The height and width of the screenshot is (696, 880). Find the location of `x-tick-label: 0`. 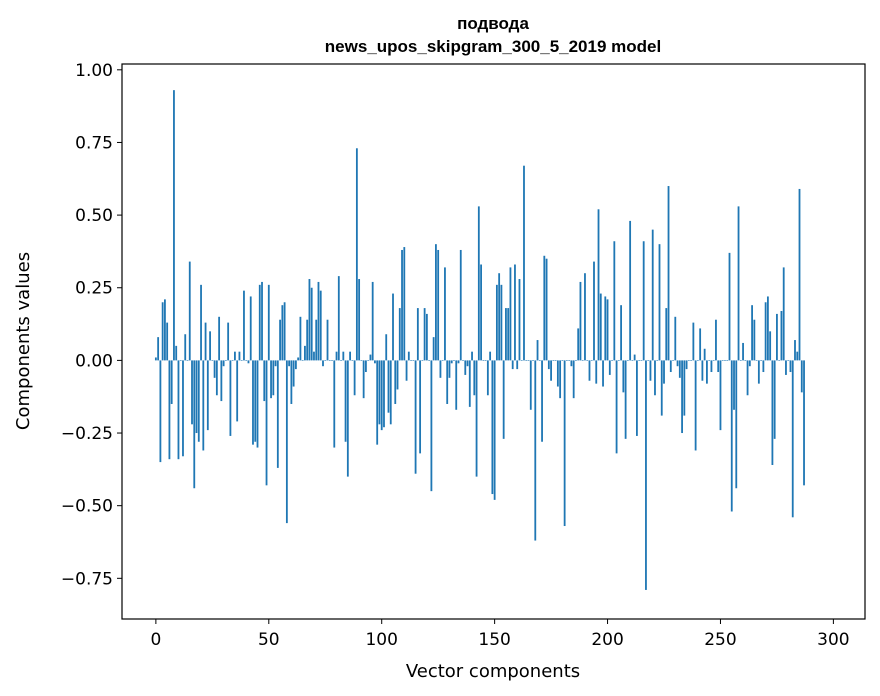

x-tick-label: 0 is located at coordinates (155, 640).